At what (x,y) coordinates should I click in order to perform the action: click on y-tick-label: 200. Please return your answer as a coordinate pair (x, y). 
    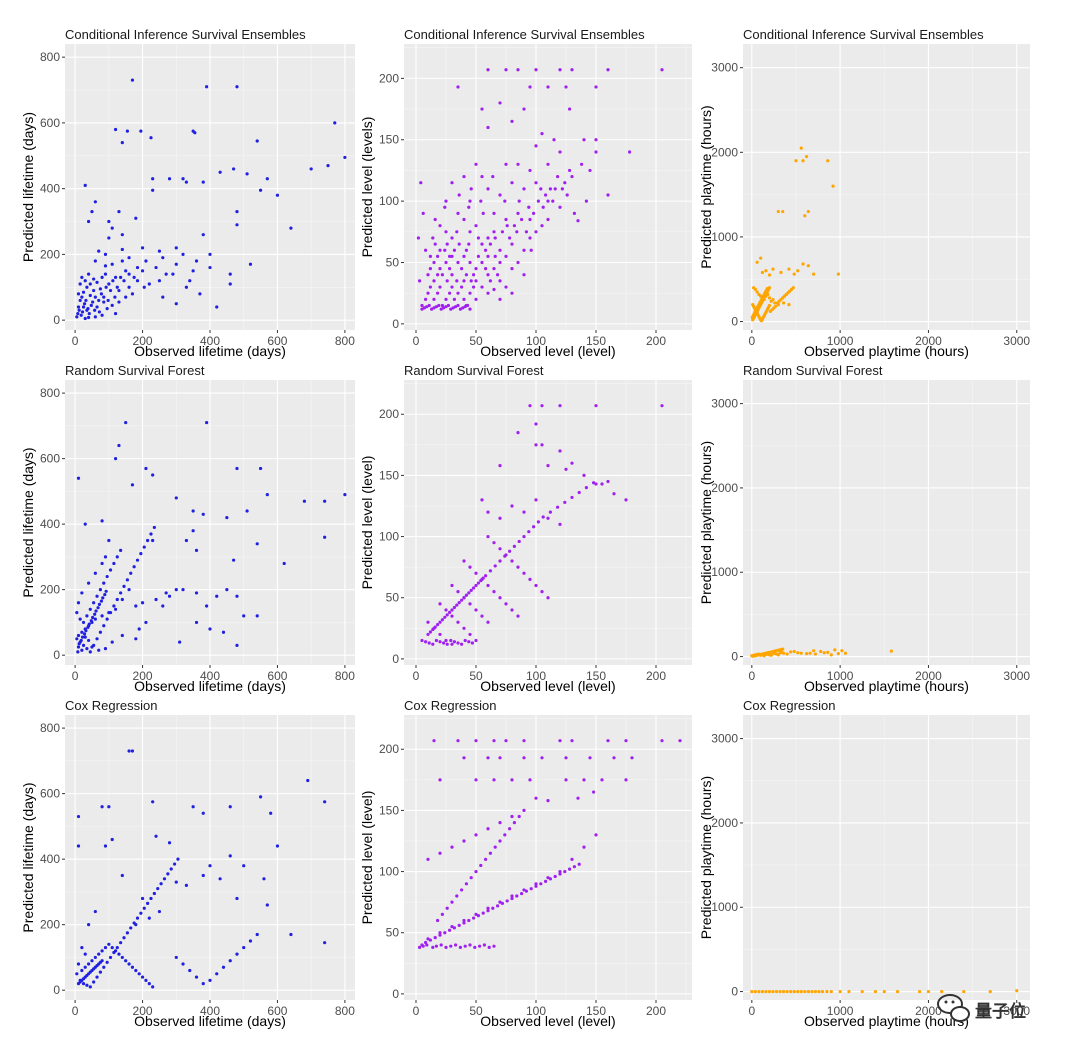
    Looking at the image, I should click on (50, 590).